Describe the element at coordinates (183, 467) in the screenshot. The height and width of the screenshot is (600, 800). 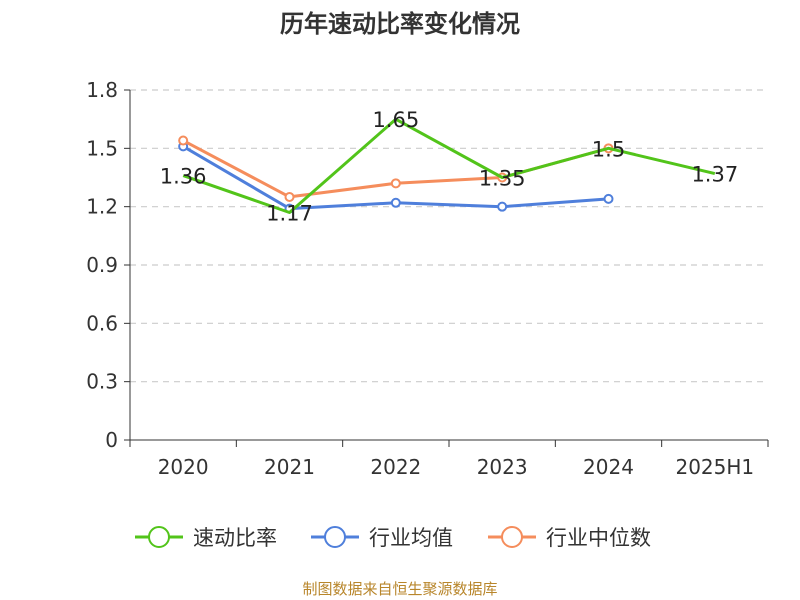
I see `x-tick-label: 2020` at that location.